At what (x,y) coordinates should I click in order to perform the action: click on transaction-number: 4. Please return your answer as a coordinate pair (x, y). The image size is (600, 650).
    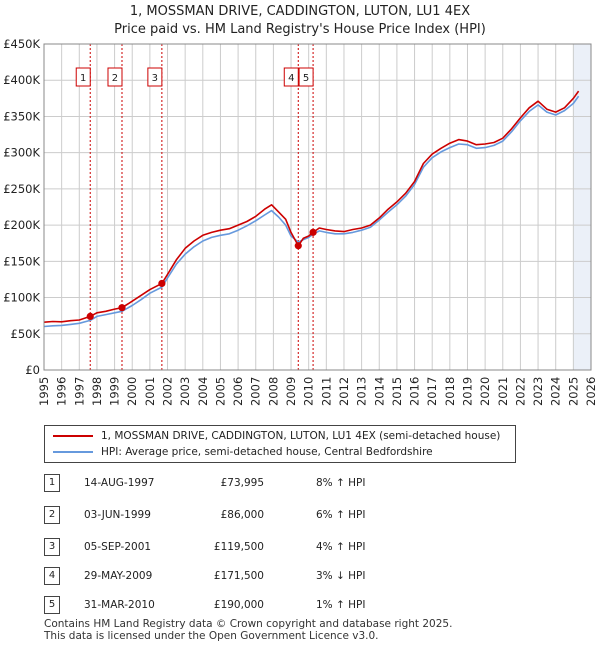
    Looking at the image, I should click on (52, 576).